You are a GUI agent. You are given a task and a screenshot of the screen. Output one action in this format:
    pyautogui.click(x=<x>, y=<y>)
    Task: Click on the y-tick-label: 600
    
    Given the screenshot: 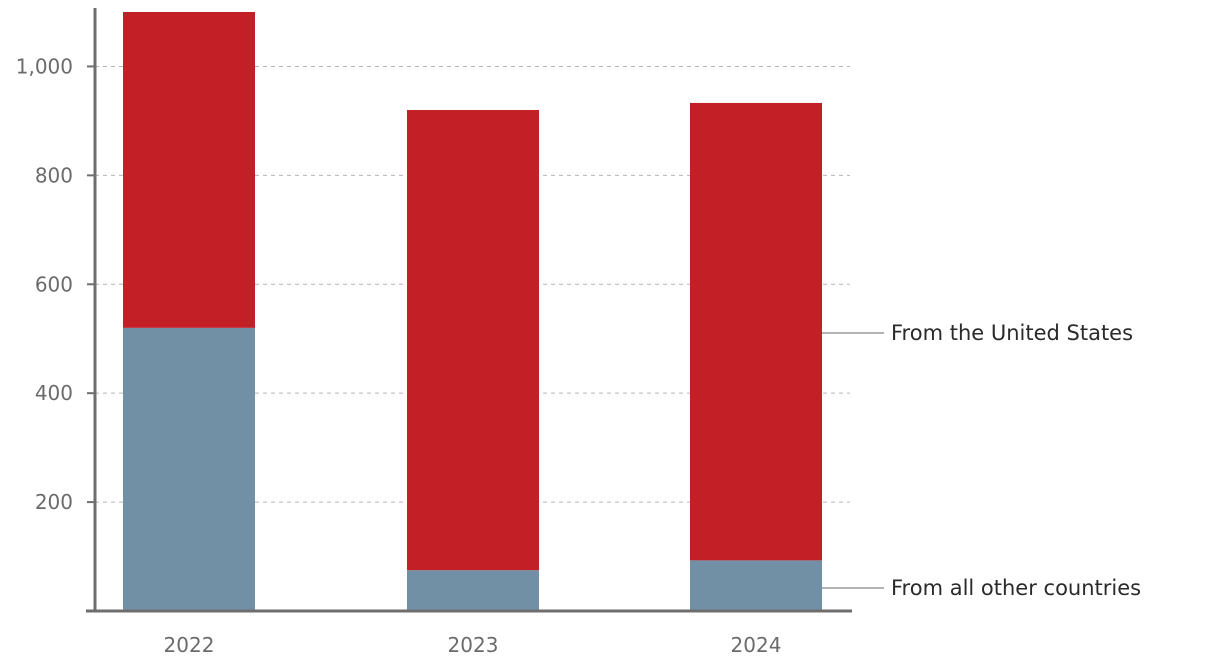 What is the action you would take?
    pyautogui.click(x=54, y=284)
    